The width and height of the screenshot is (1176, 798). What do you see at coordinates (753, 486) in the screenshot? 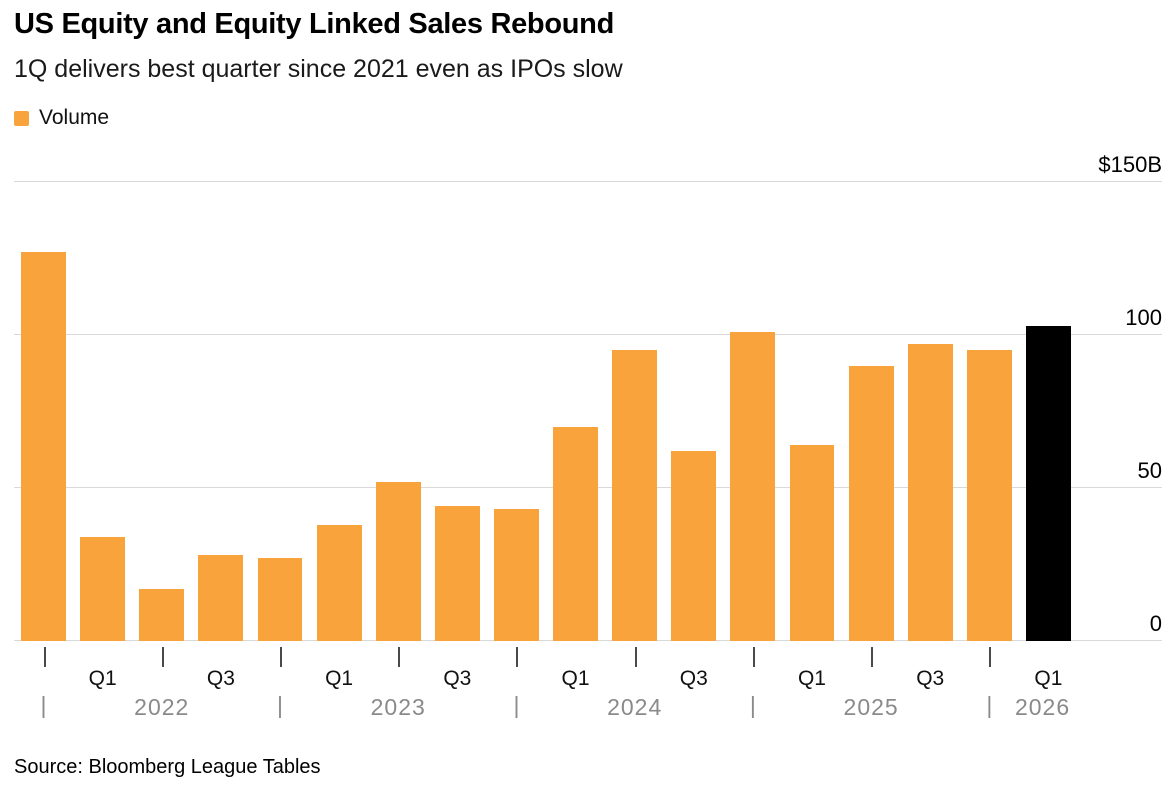
I see `bar-q4-2024` at bounding box center [753, 486].